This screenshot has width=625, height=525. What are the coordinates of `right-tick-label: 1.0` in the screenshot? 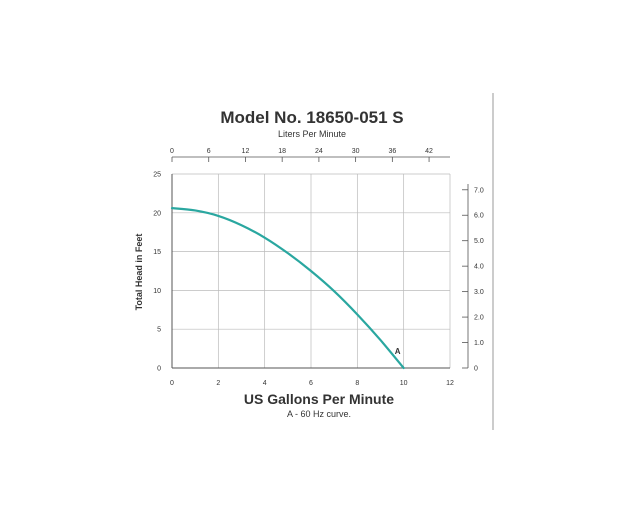 It's located at (479, 343).